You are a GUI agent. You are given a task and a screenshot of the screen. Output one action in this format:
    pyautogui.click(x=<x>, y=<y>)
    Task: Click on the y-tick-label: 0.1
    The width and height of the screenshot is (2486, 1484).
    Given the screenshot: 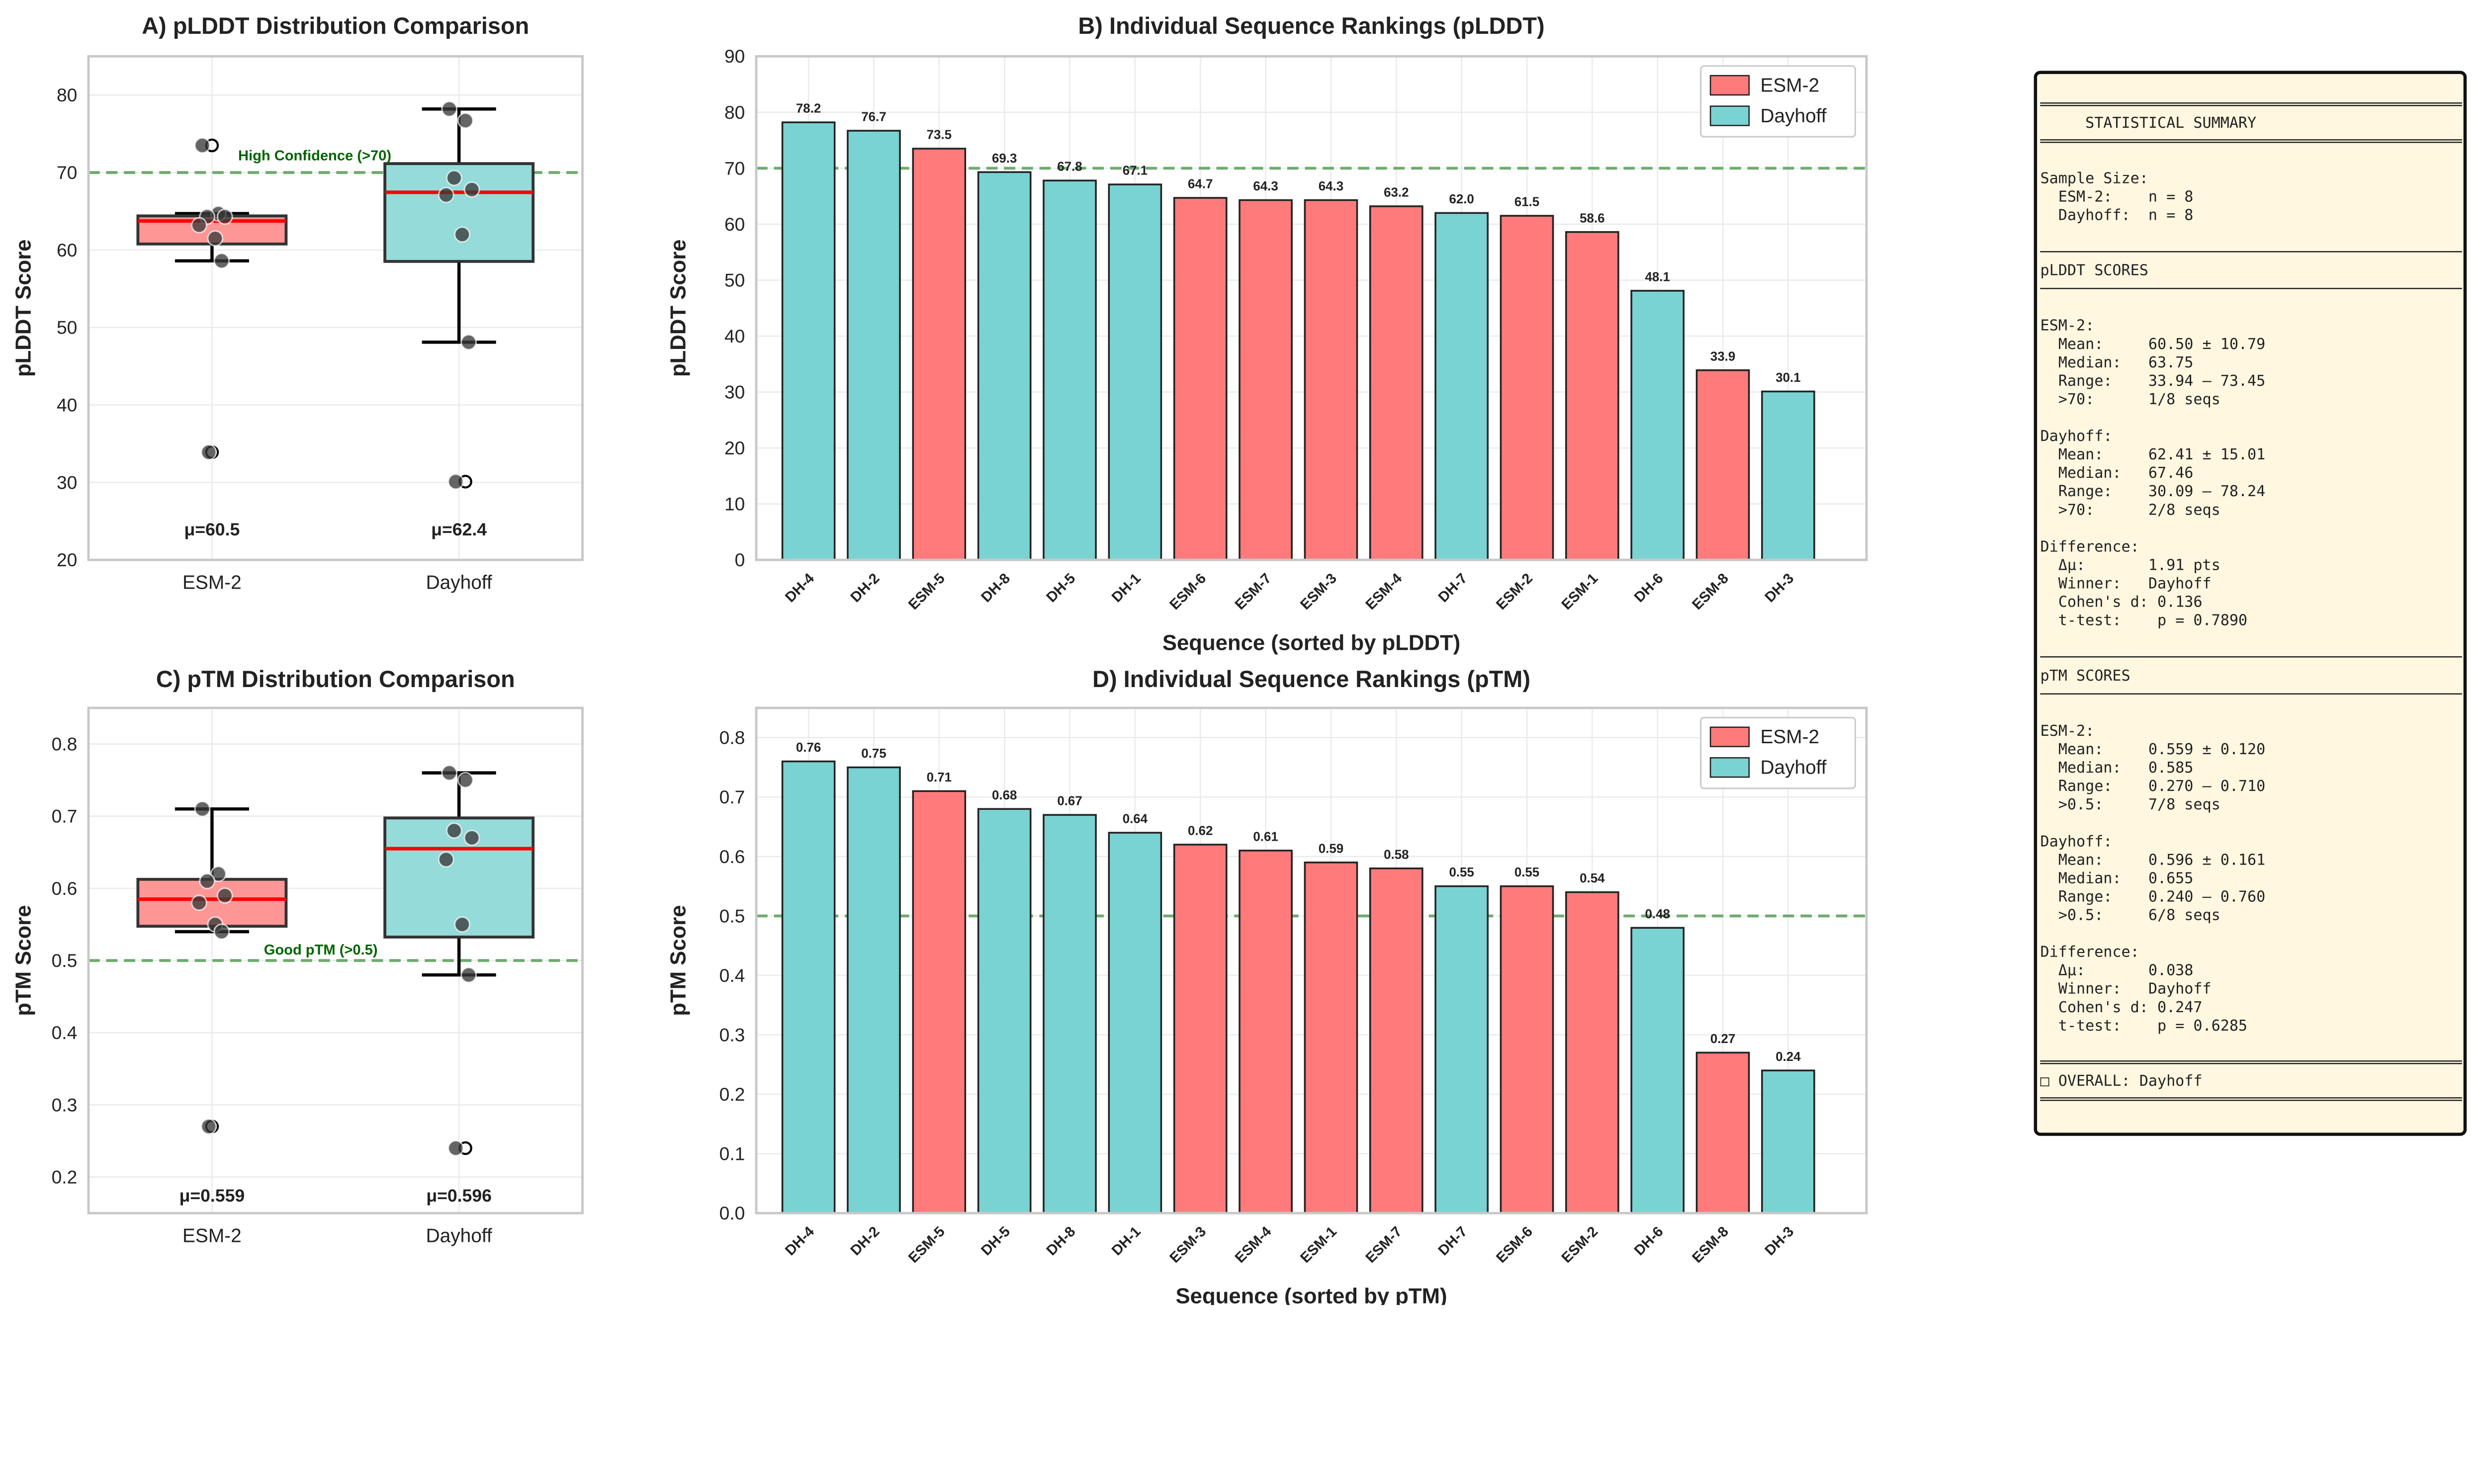 What is the action you would take?
    pyautogui.click(x=732, y=1153)
    